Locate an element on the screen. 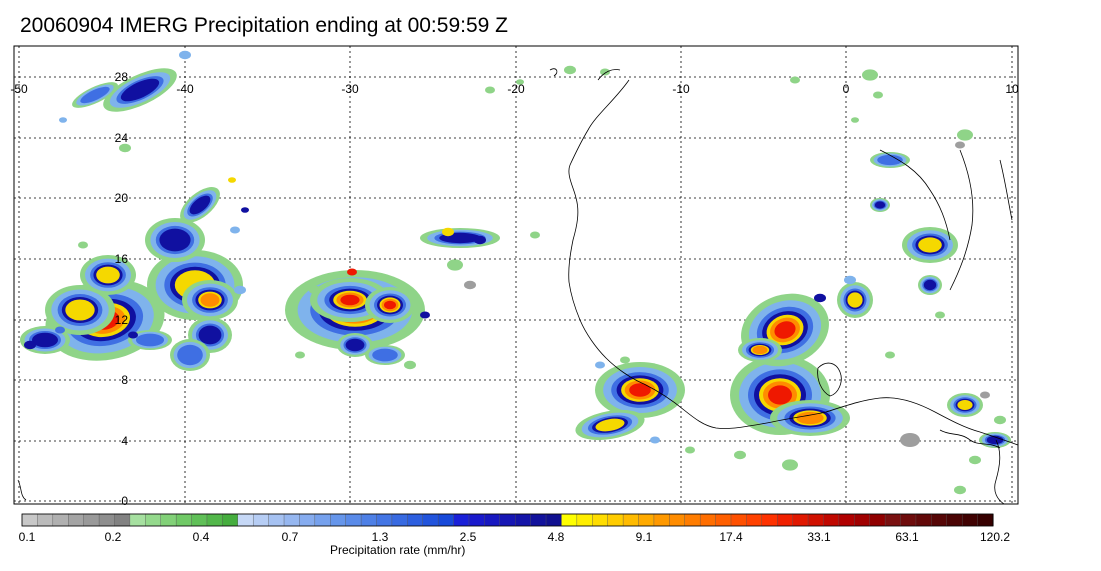  east-river is located at coordinates (961, 220).